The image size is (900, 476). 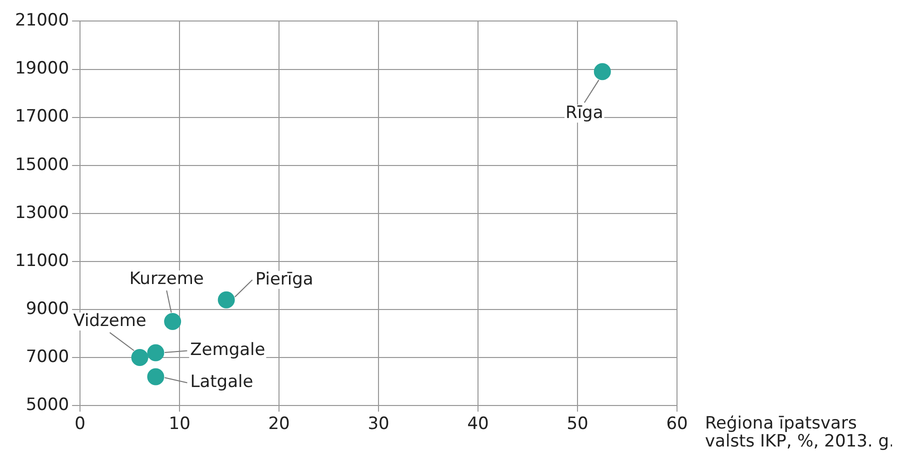 I want to click on x-tick-label: 20, so click(x=279, y=424).